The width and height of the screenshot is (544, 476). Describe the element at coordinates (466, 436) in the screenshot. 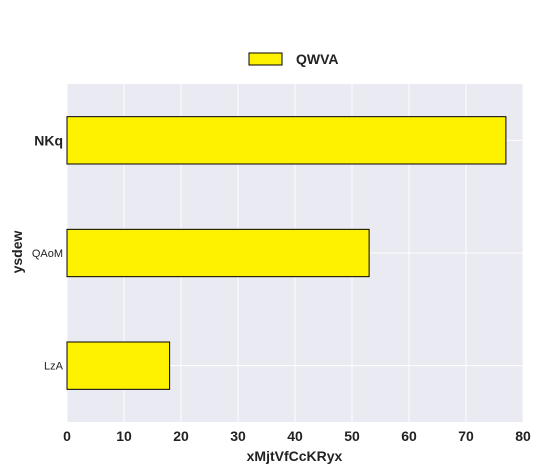

I see `x-tick-label: 70` at that location.